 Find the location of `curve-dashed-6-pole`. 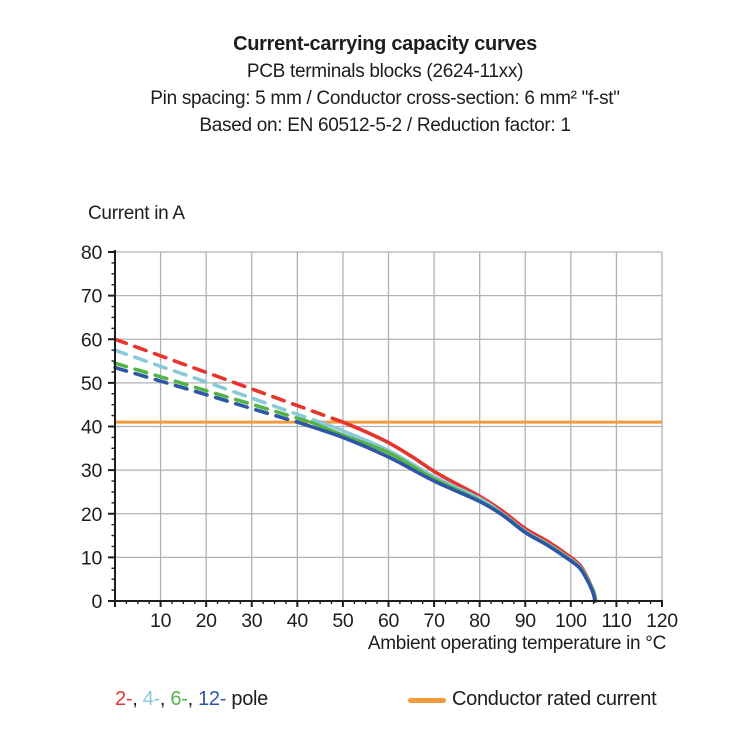

curve-dashed-6-pole is located at coordinates (213, 392).